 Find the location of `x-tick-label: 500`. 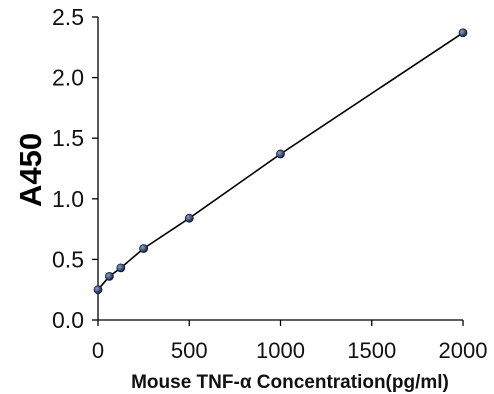

x-tick-label: 500 is located at coordinates (189, 350).